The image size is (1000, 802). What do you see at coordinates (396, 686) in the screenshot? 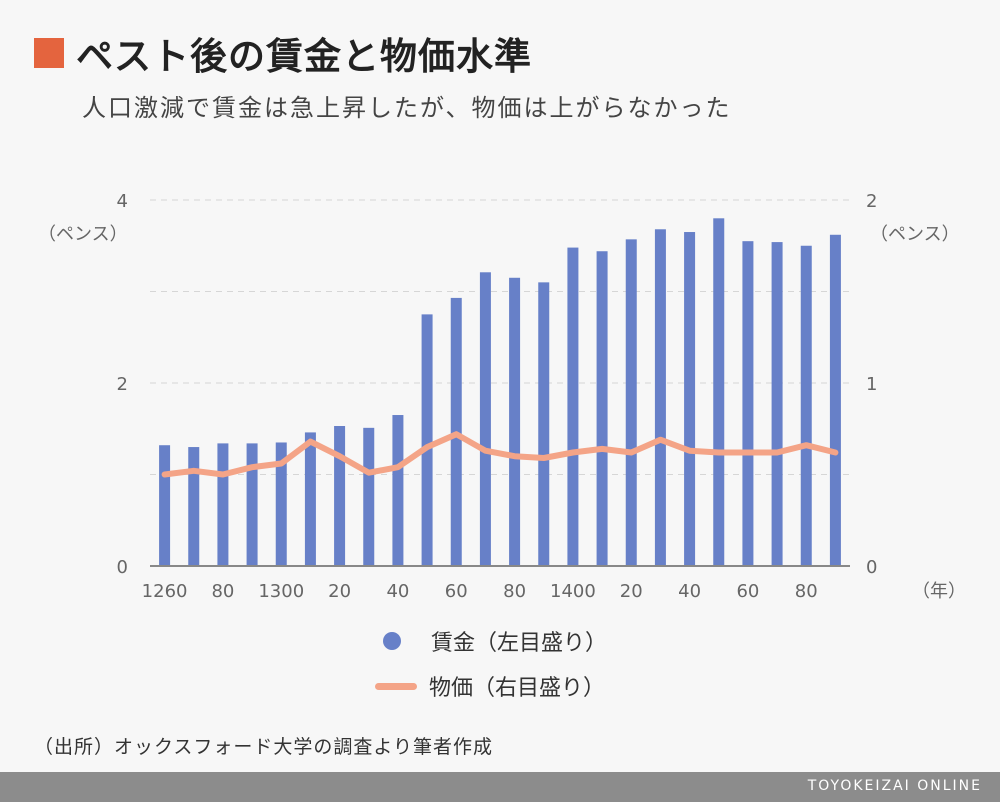
I see `legend-line-marker-icon` at bounding box center [396, 686].